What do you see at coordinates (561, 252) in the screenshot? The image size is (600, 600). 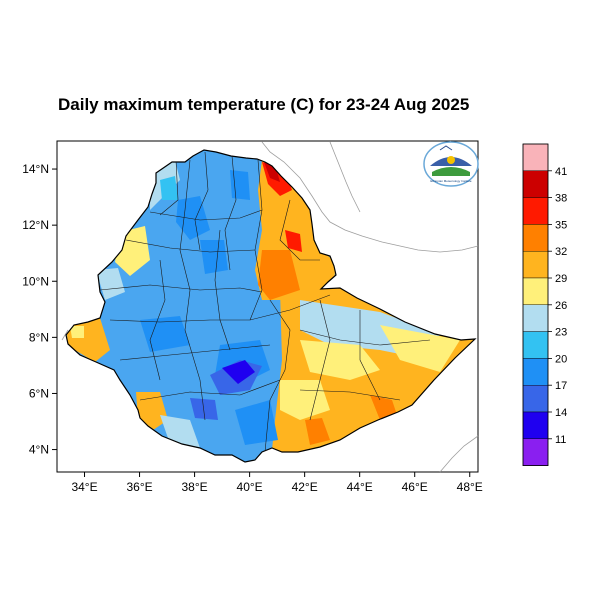 I see `colorbar-label: 32` at bounding box center [561, 252].